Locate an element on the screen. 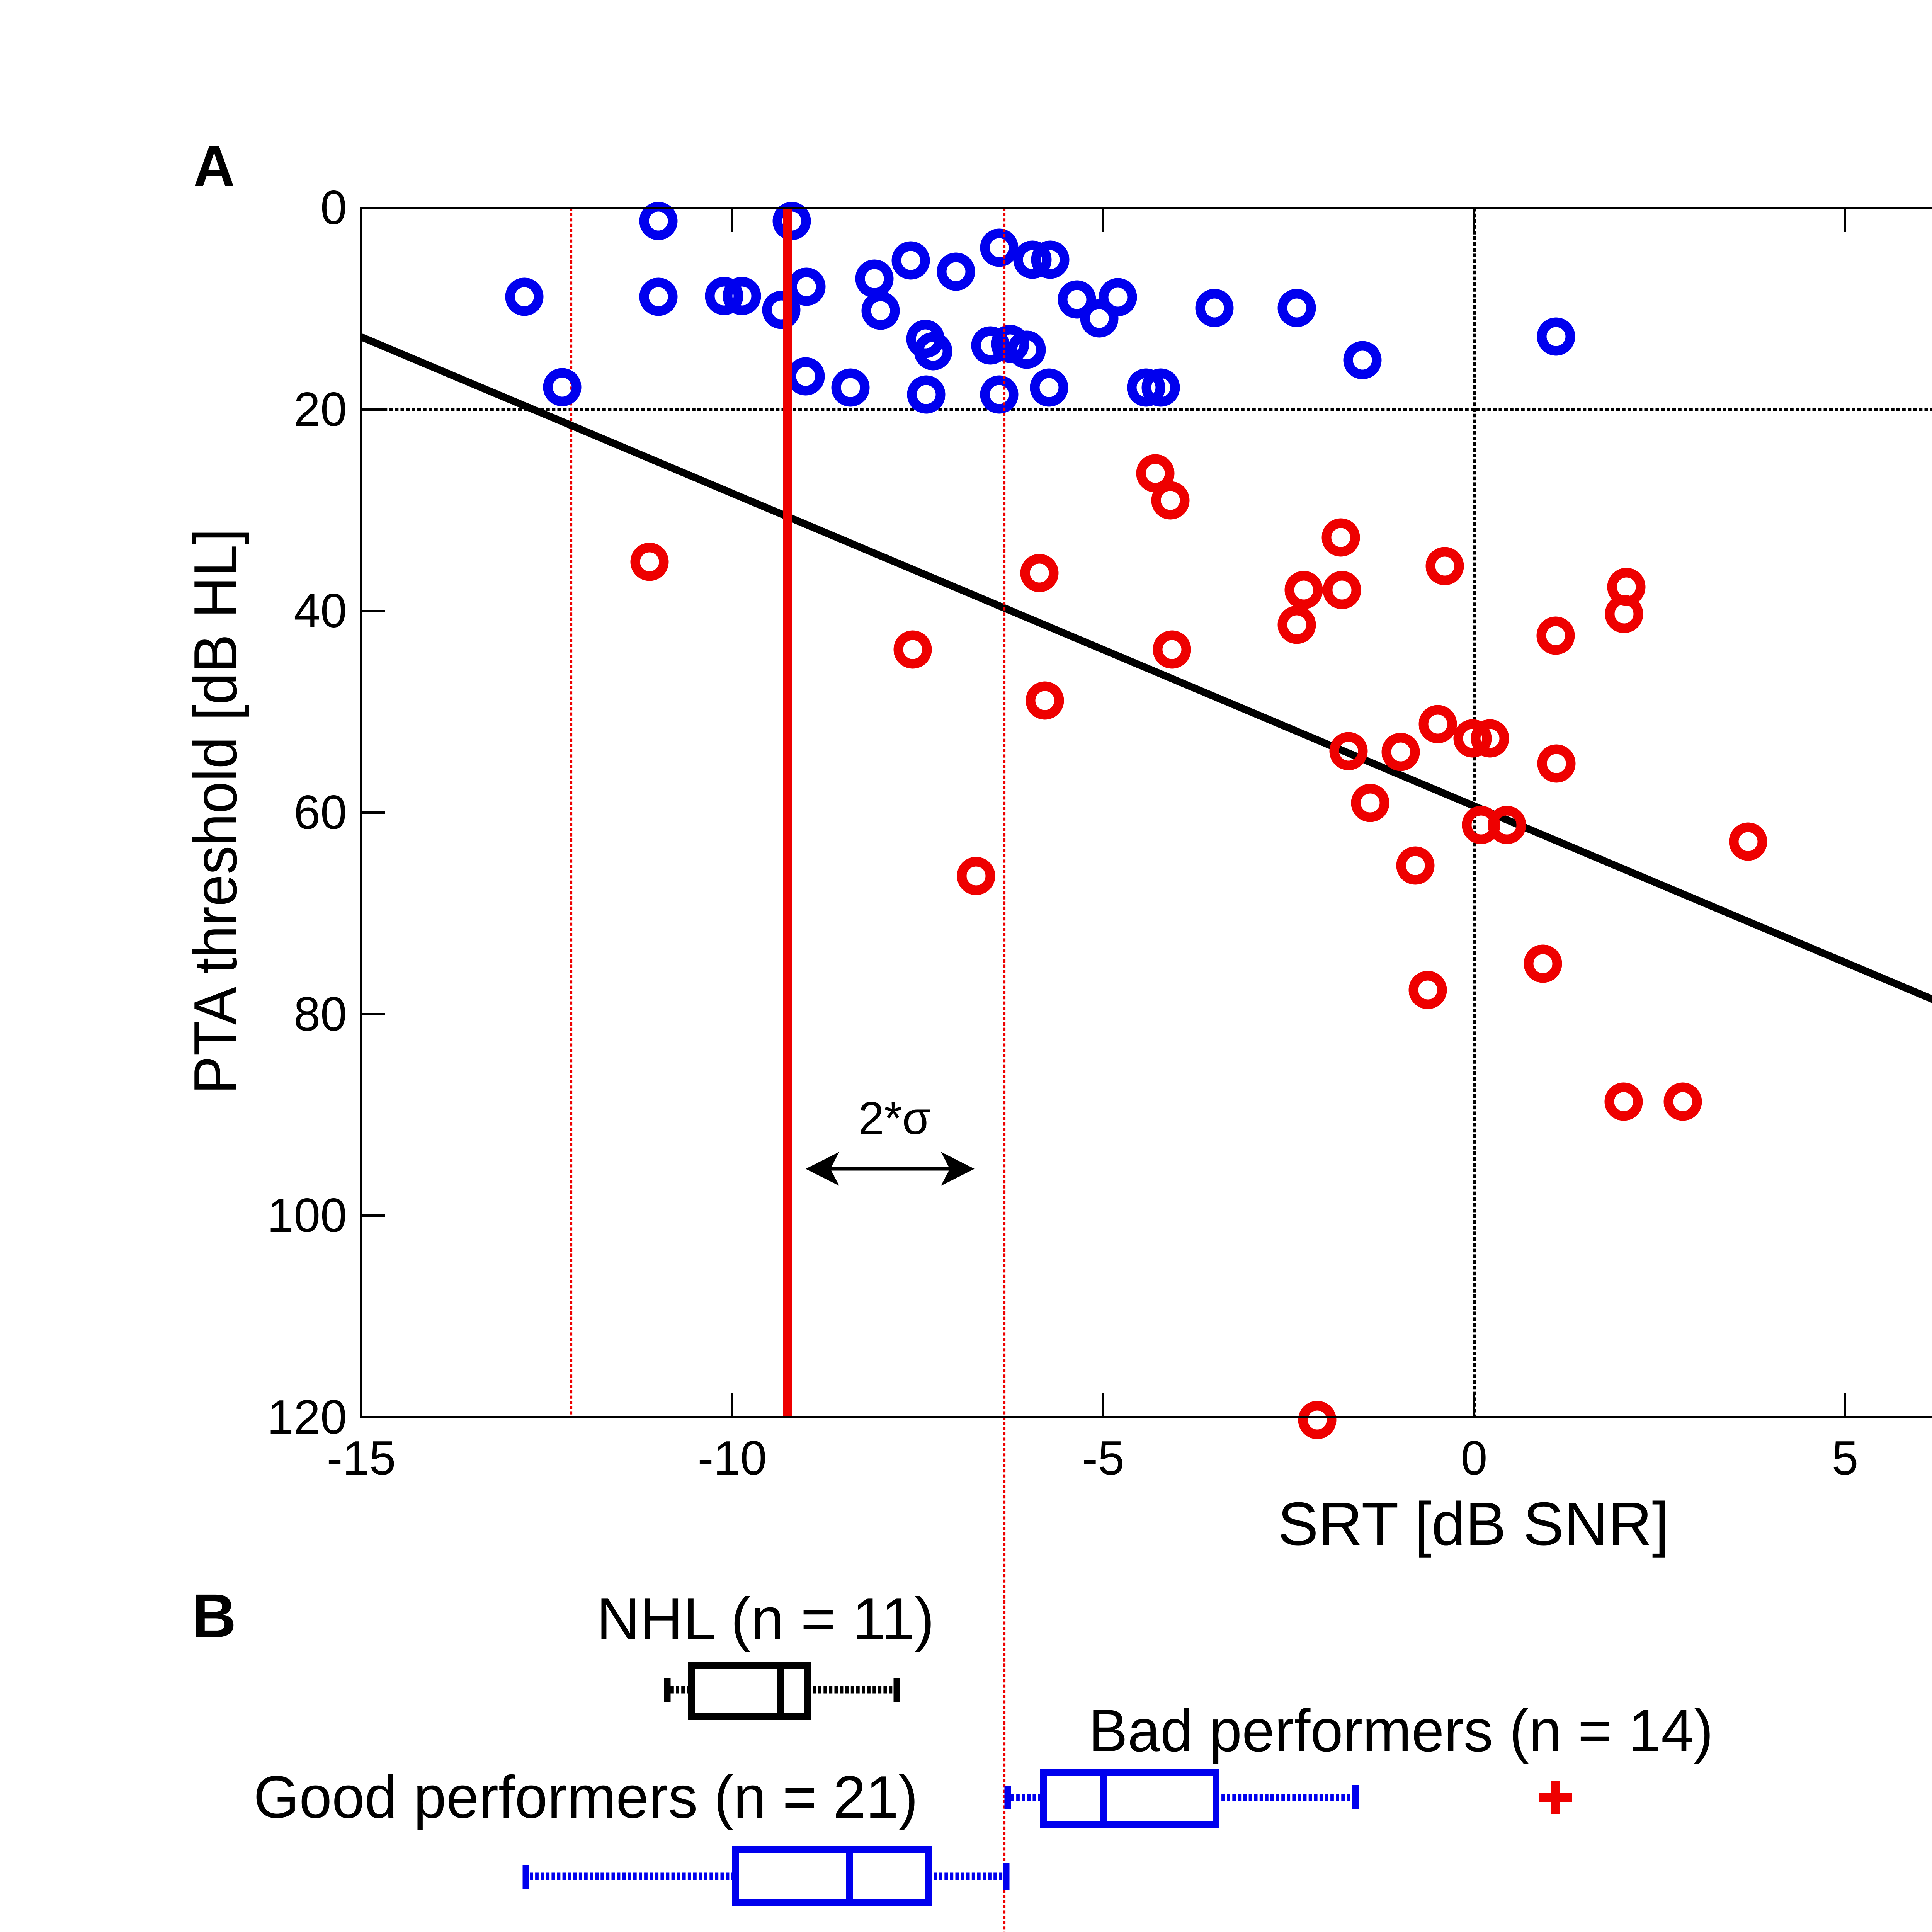  svg-text: -15 is located at coordinates (362, 1459).